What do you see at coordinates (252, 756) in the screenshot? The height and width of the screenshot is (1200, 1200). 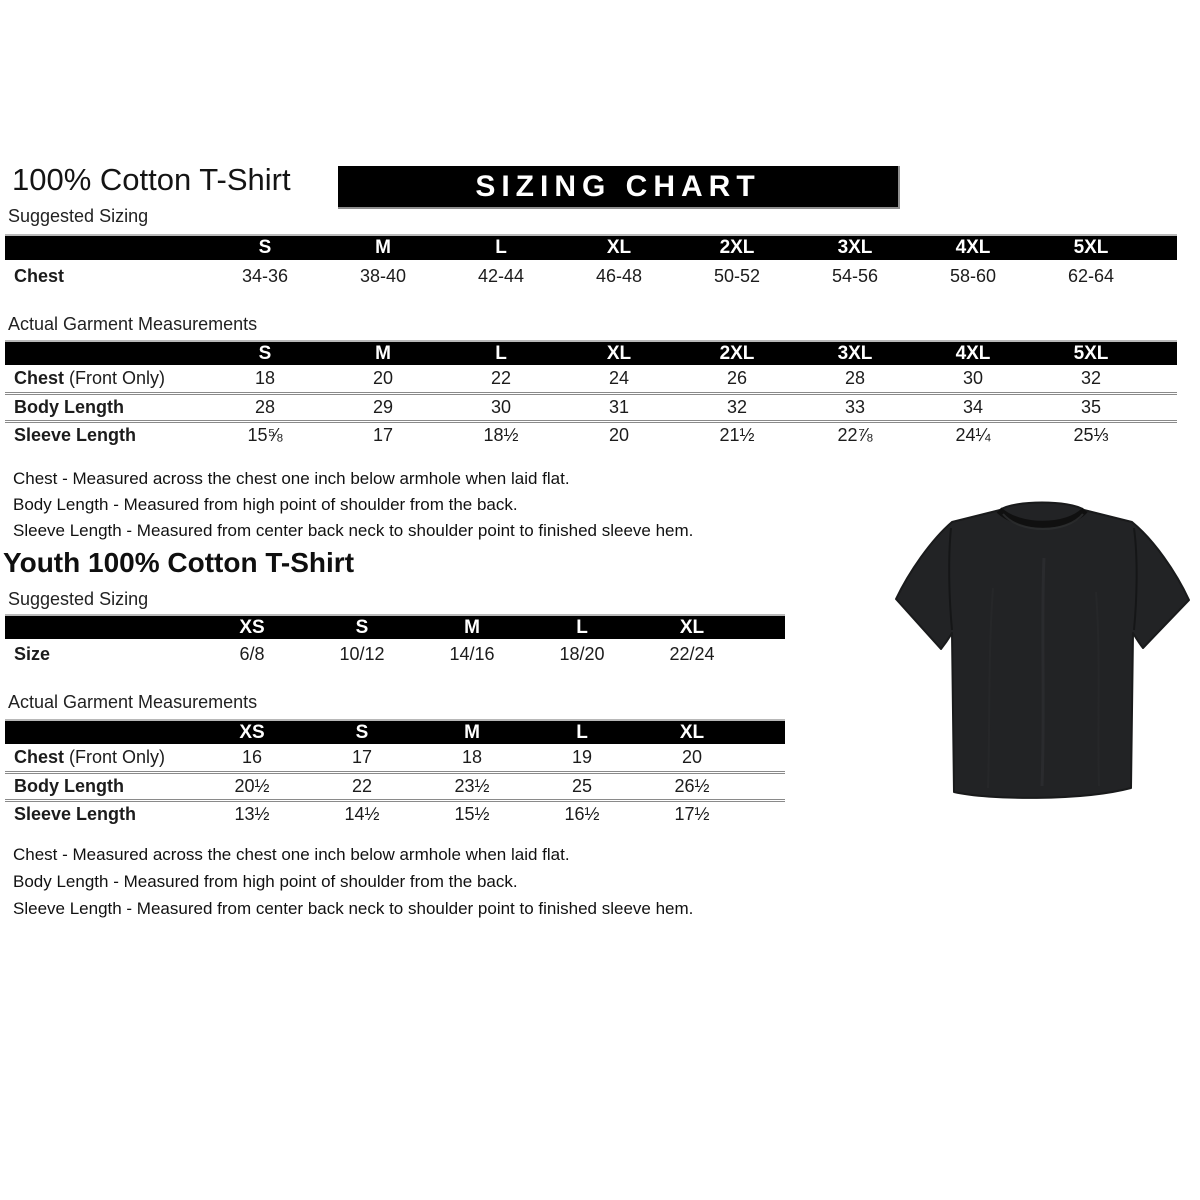 I see `measurement-cell: 16` at bounding box center [252, 756].